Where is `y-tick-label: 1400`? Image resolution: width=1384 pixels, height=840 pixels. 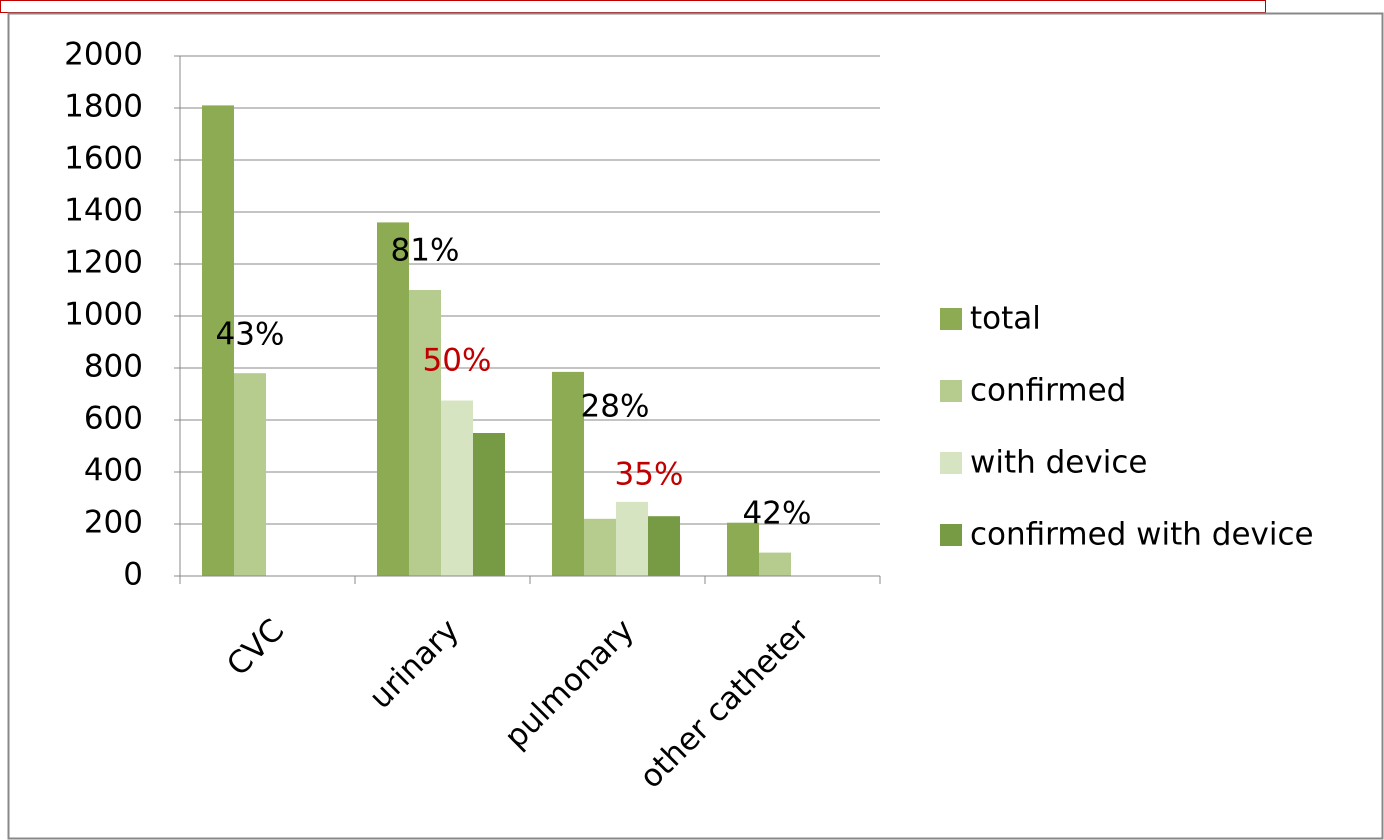 y-tick-label: 1400 is located at coordinates (103, 211).